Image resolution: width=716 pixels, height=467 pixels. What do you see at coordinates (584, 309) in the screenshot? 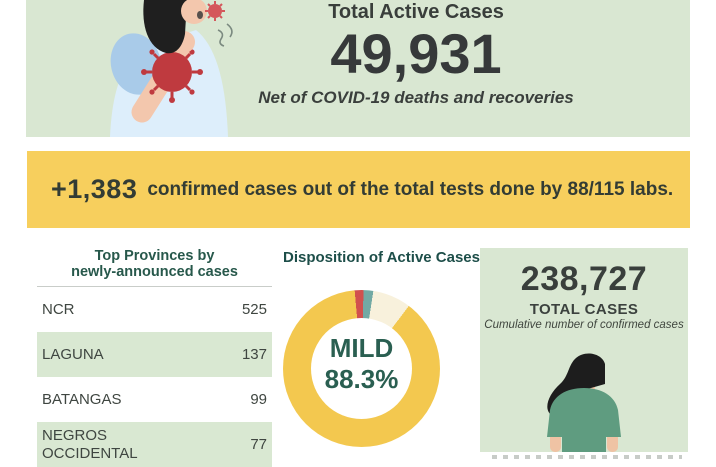
I see `total-cases-label: TOTAL CASES` at bounding box center [584, 309].